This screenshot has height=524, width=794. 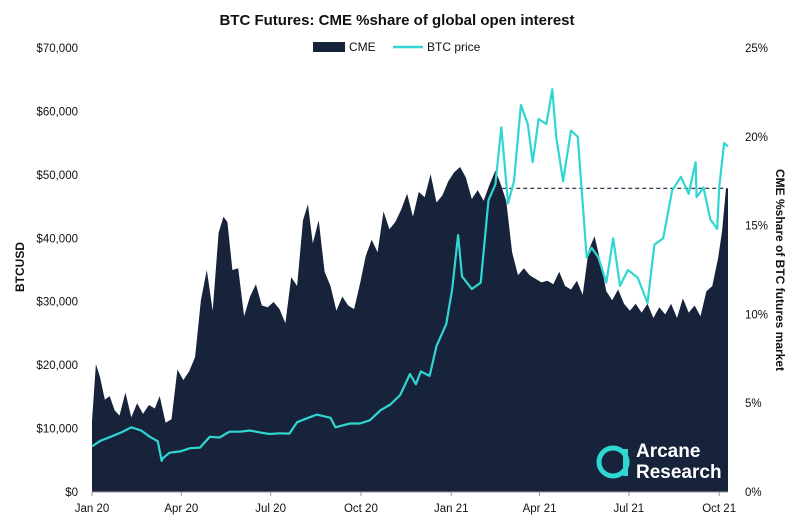 I want to click on arcane-research-logo: Arcane Research, so click(x=659, y=462).